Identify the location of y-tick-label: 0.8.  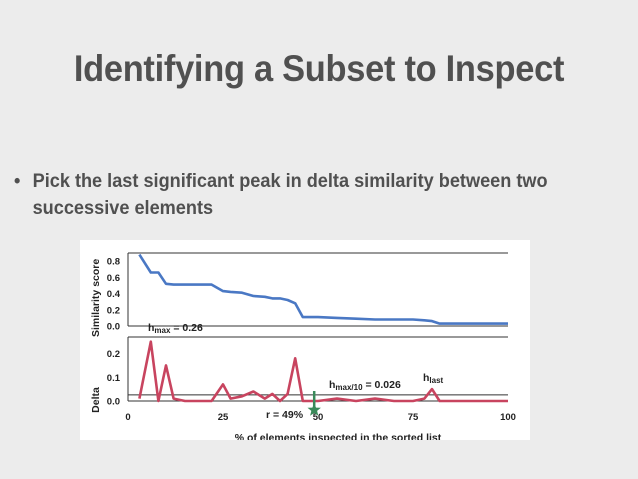
(113, 262).